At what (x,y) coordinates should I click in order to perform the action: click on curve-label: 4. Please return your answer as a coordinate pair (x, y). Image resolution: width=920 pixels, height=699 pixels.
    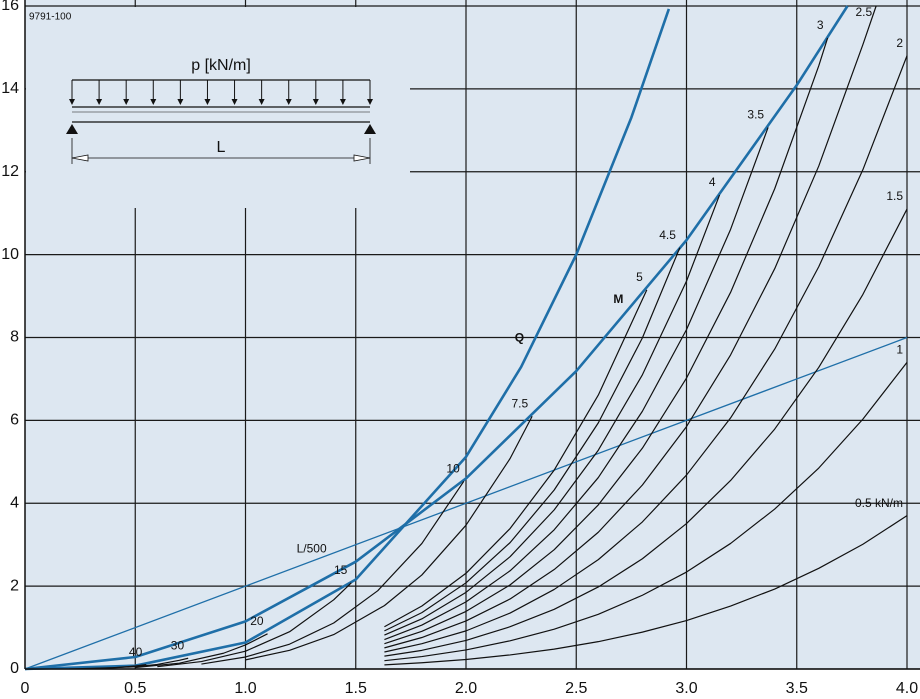
    Looking at the image, I should click on (712, 182).